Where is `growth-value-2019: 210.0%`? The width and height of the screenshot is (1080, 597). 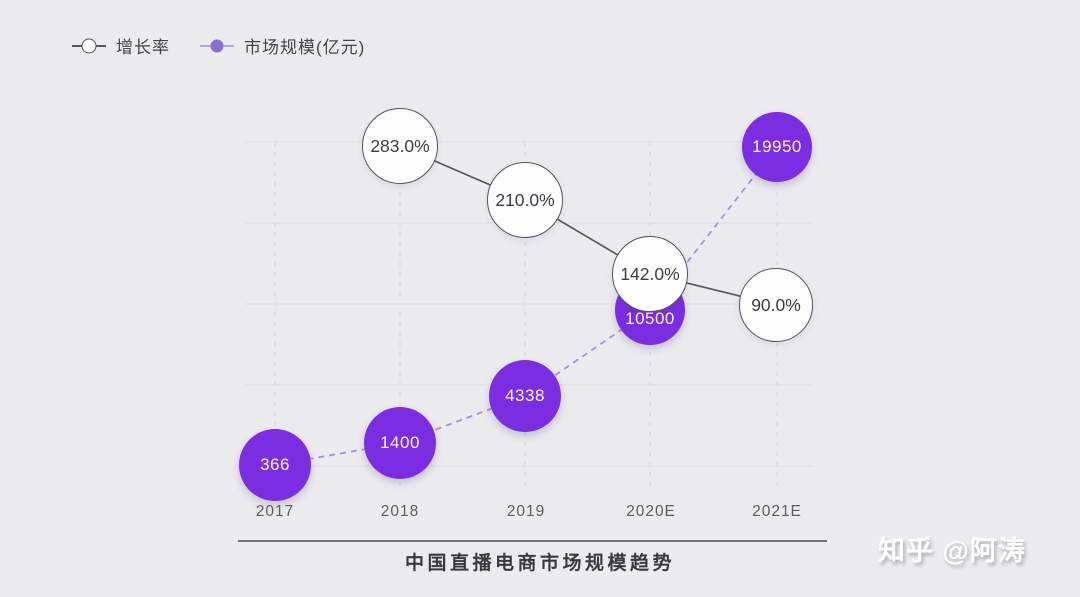
growth-value-2019: 210.0% is located at coordinates (525, 199).